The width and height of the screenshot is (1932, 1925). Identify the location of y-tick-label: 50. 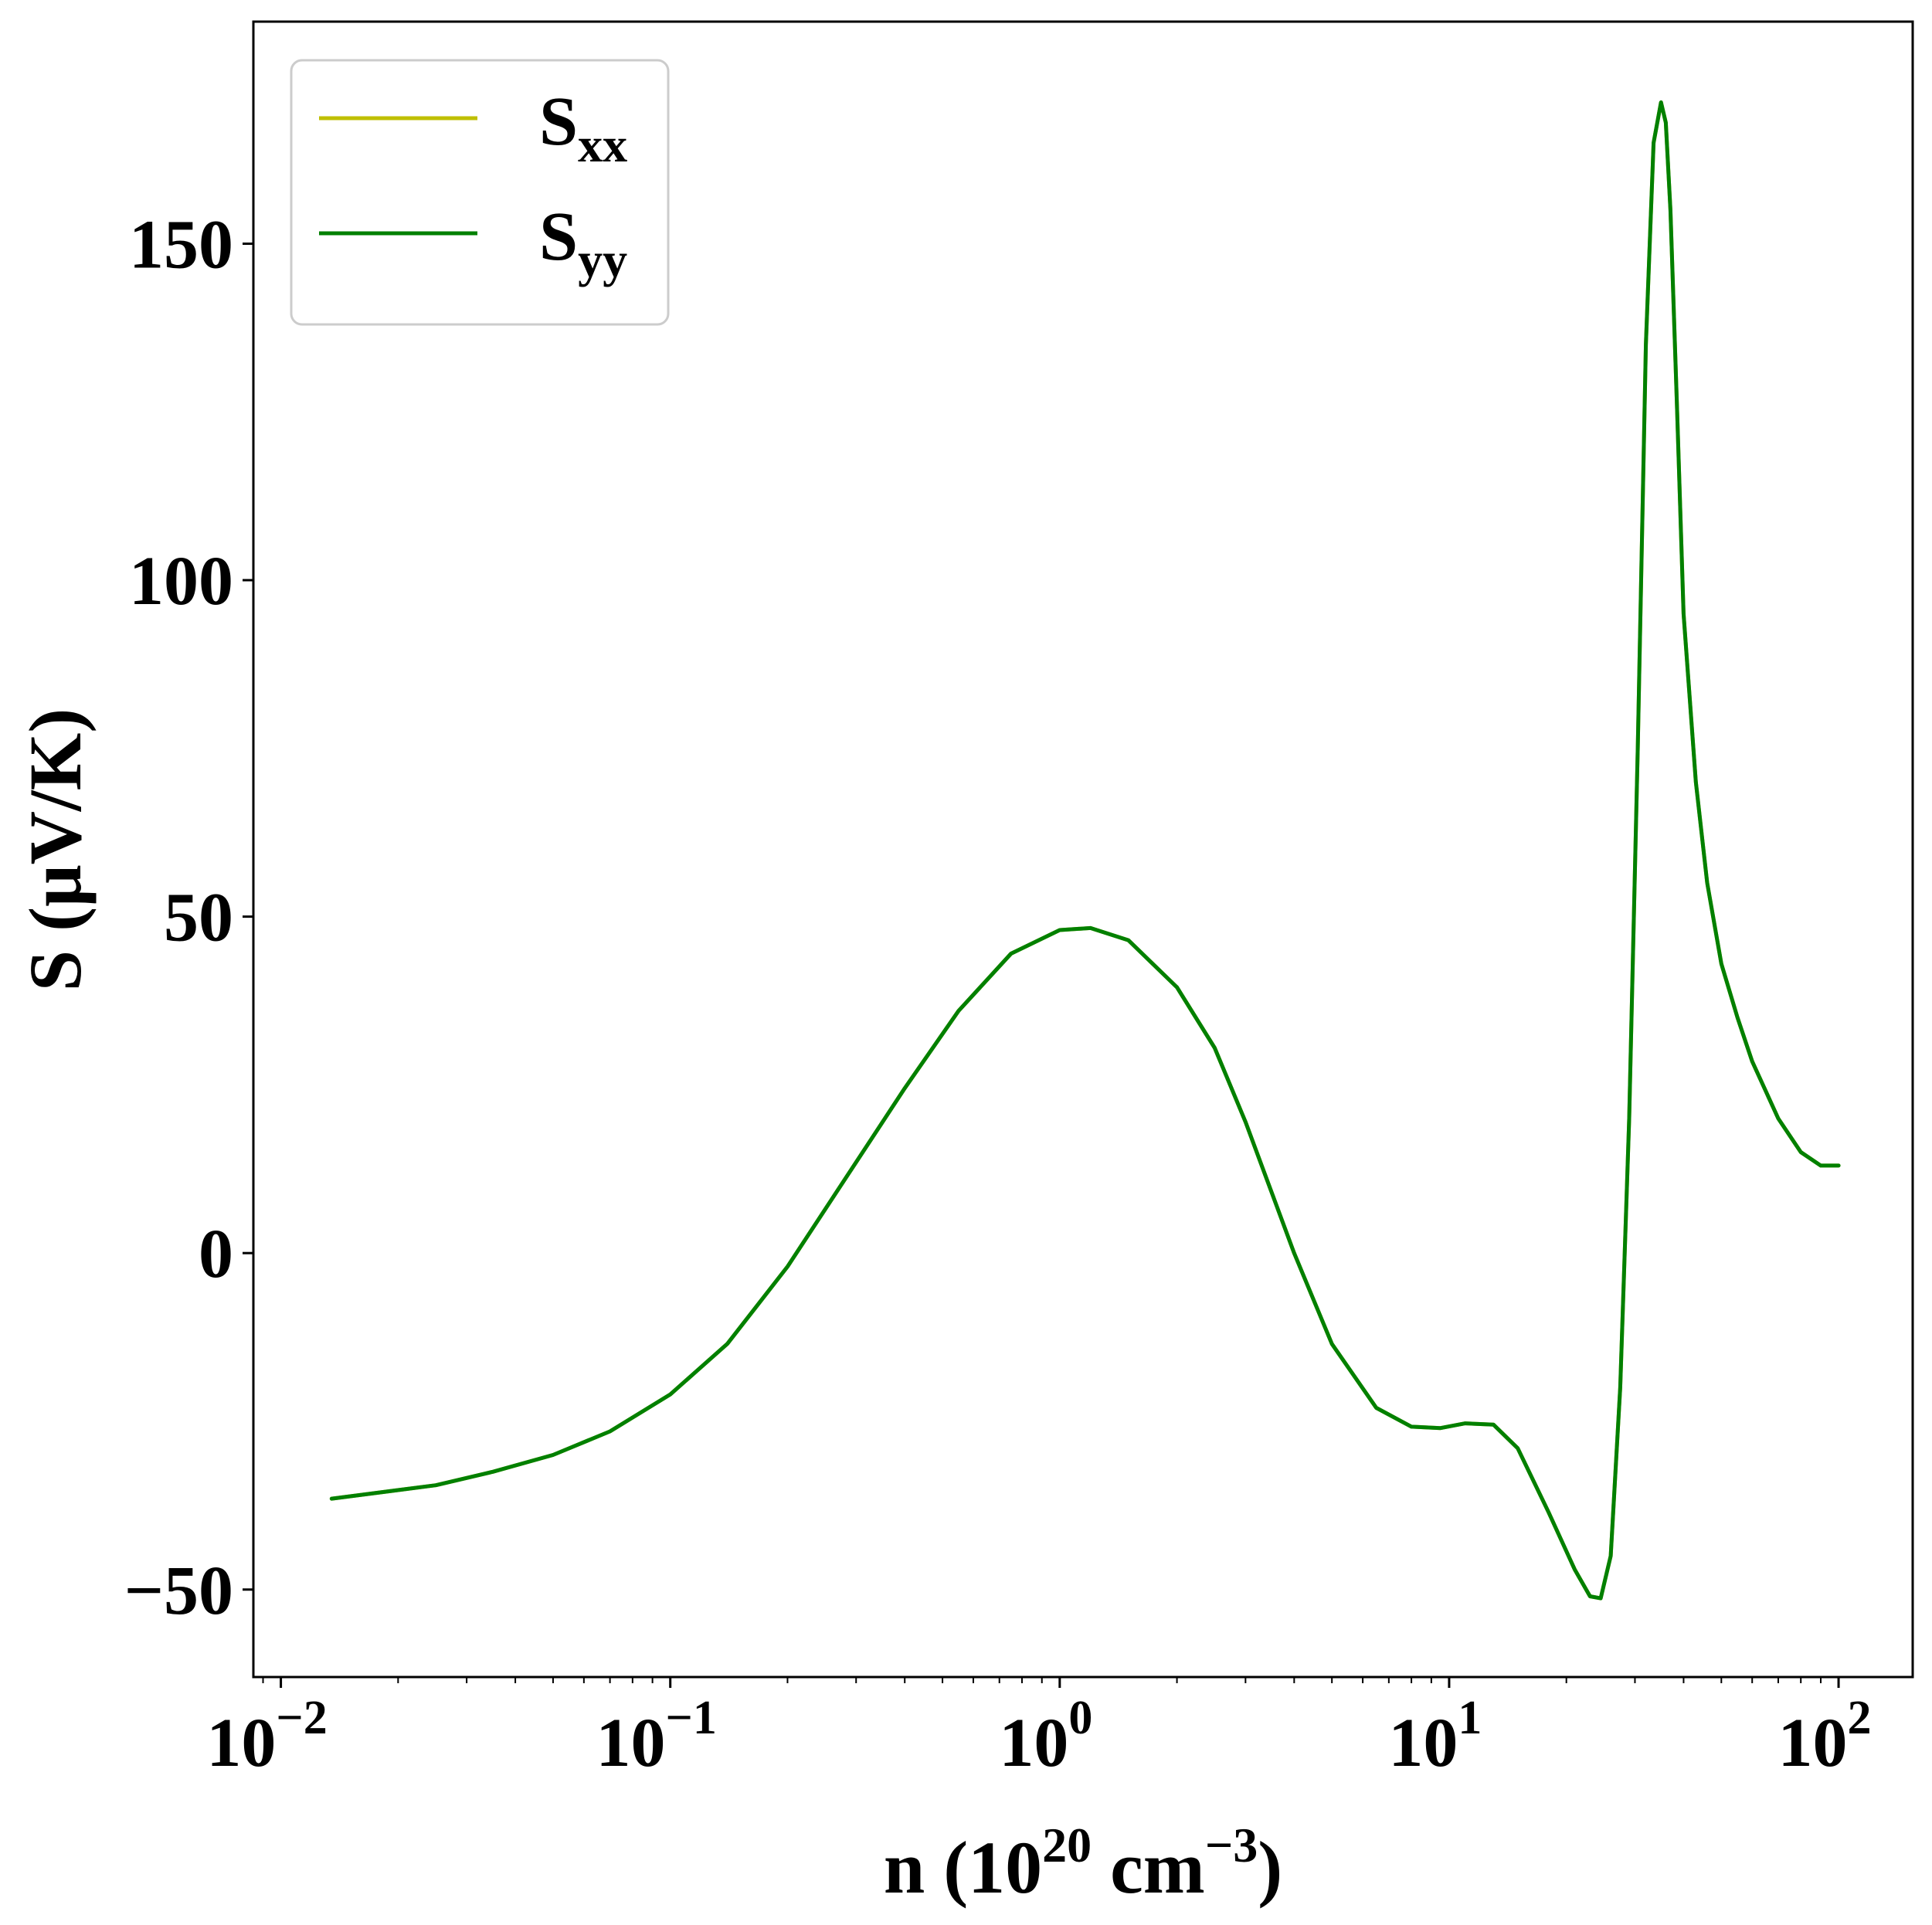
(199, 918).